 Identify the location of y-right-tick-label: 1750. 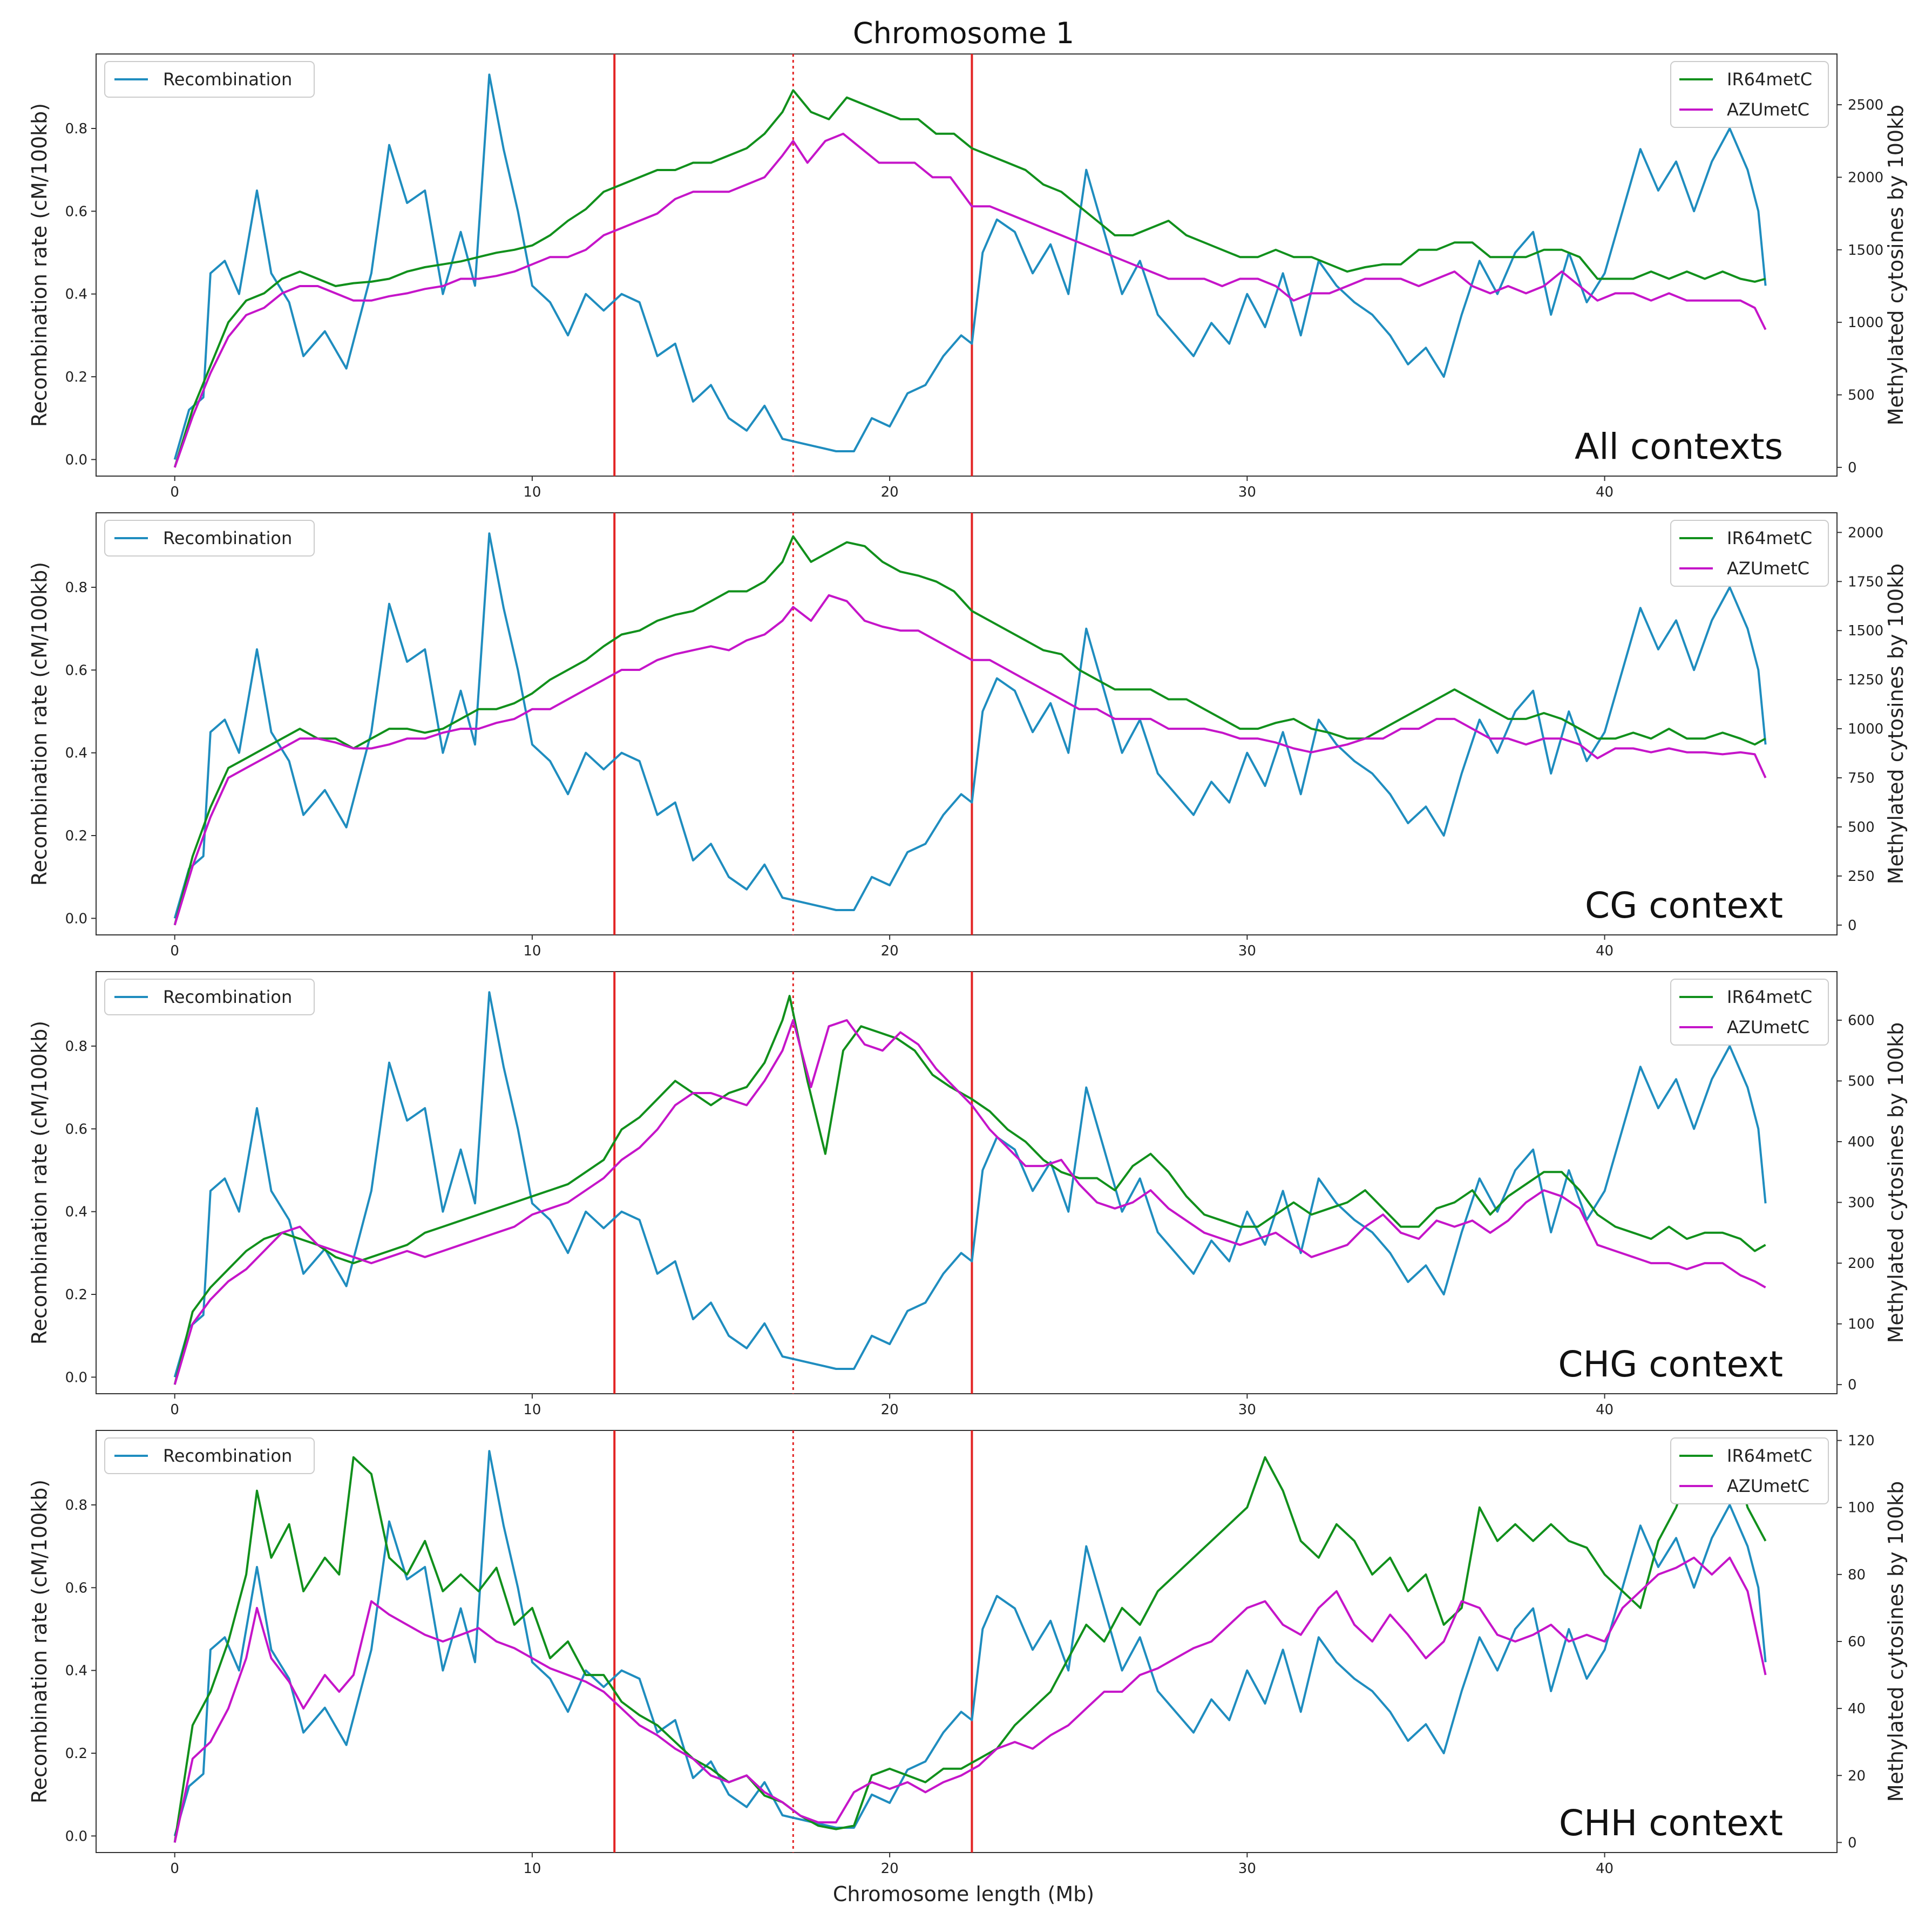
(1865, 582).